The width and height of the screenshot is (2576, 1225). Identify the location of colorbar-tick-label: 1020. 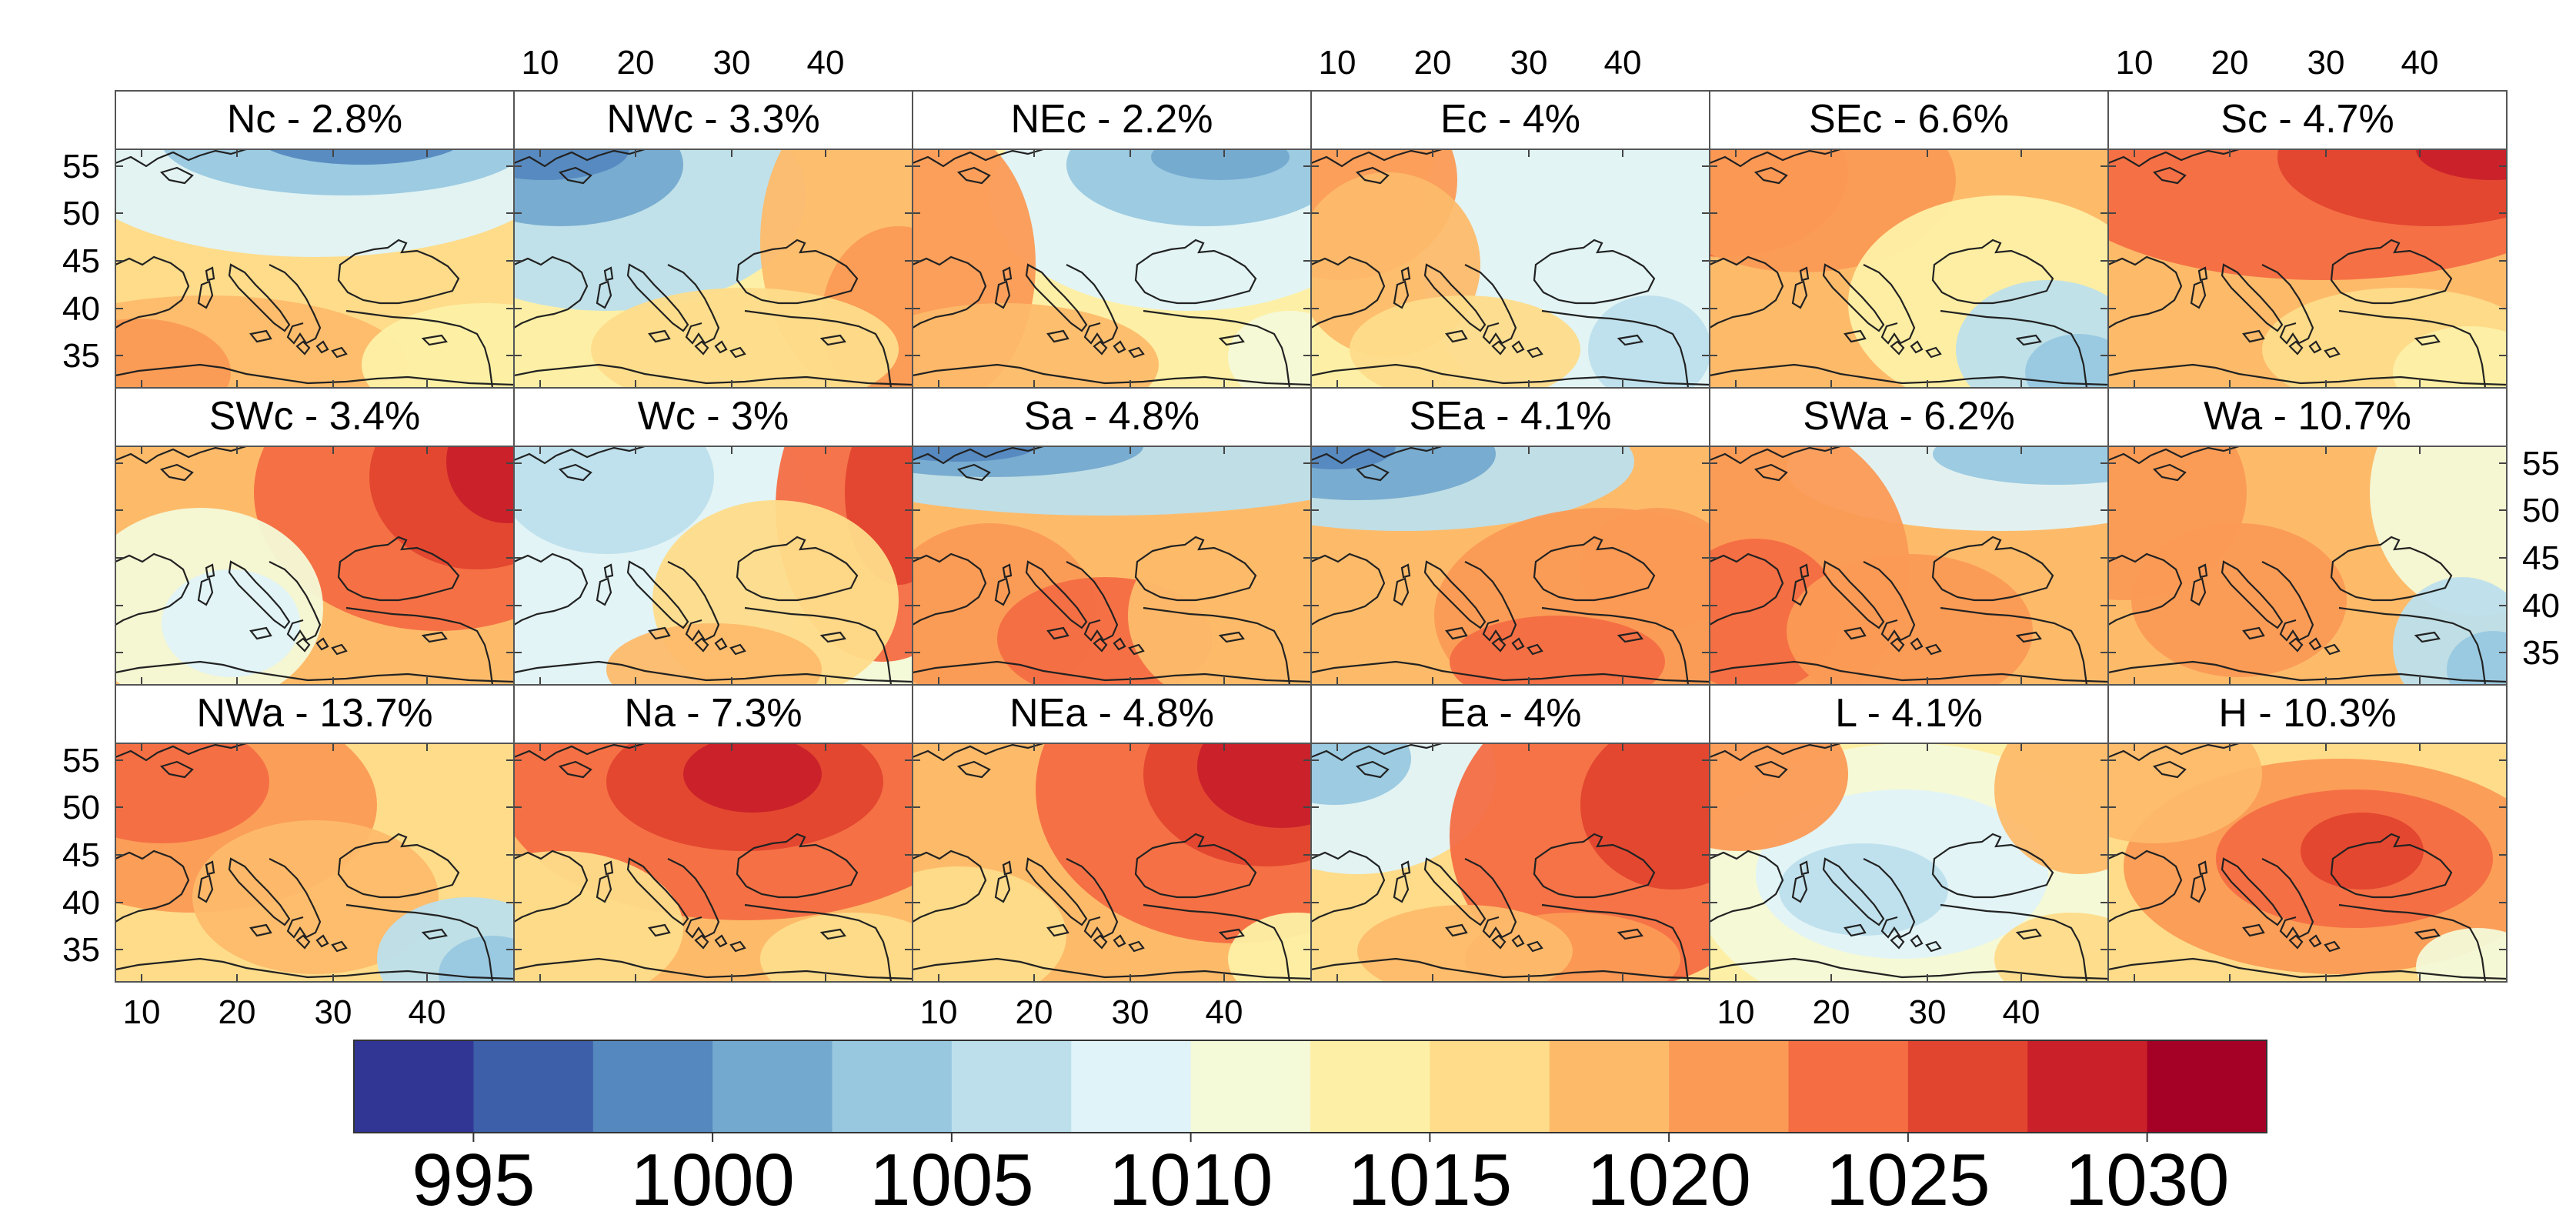
(1669, 1180).